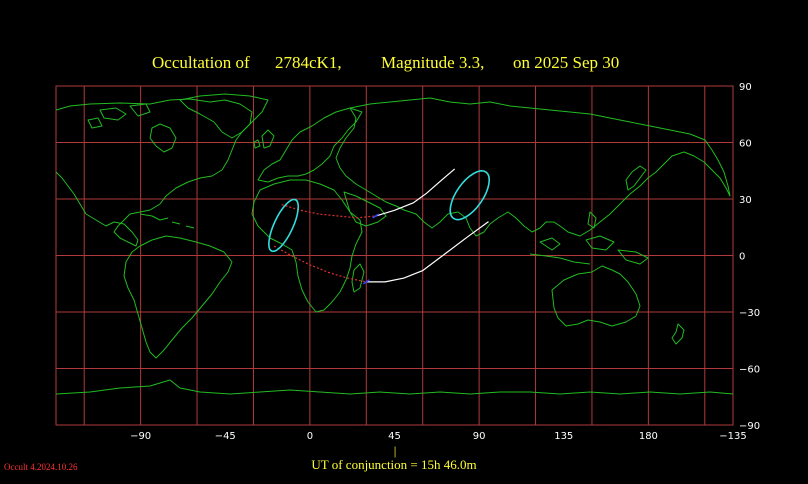 The width and height of the screenshot is (808, 484). Describe the element at coordinates (749, 313) in the screenshot. I see `latitude-label: −30` at that location.